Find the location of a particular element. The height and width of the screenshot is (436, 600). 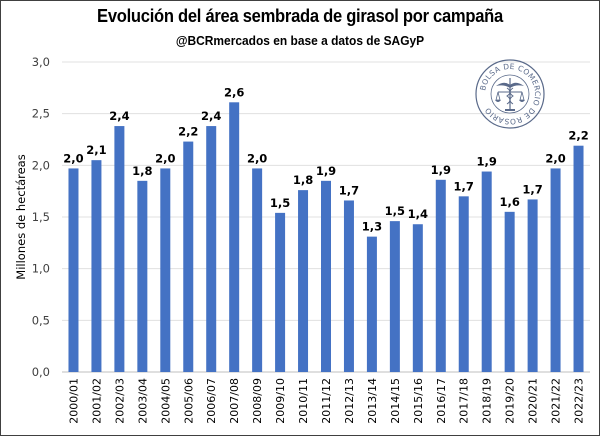

x-tick-label: 2000/01 is located at coordinates (73, 401).